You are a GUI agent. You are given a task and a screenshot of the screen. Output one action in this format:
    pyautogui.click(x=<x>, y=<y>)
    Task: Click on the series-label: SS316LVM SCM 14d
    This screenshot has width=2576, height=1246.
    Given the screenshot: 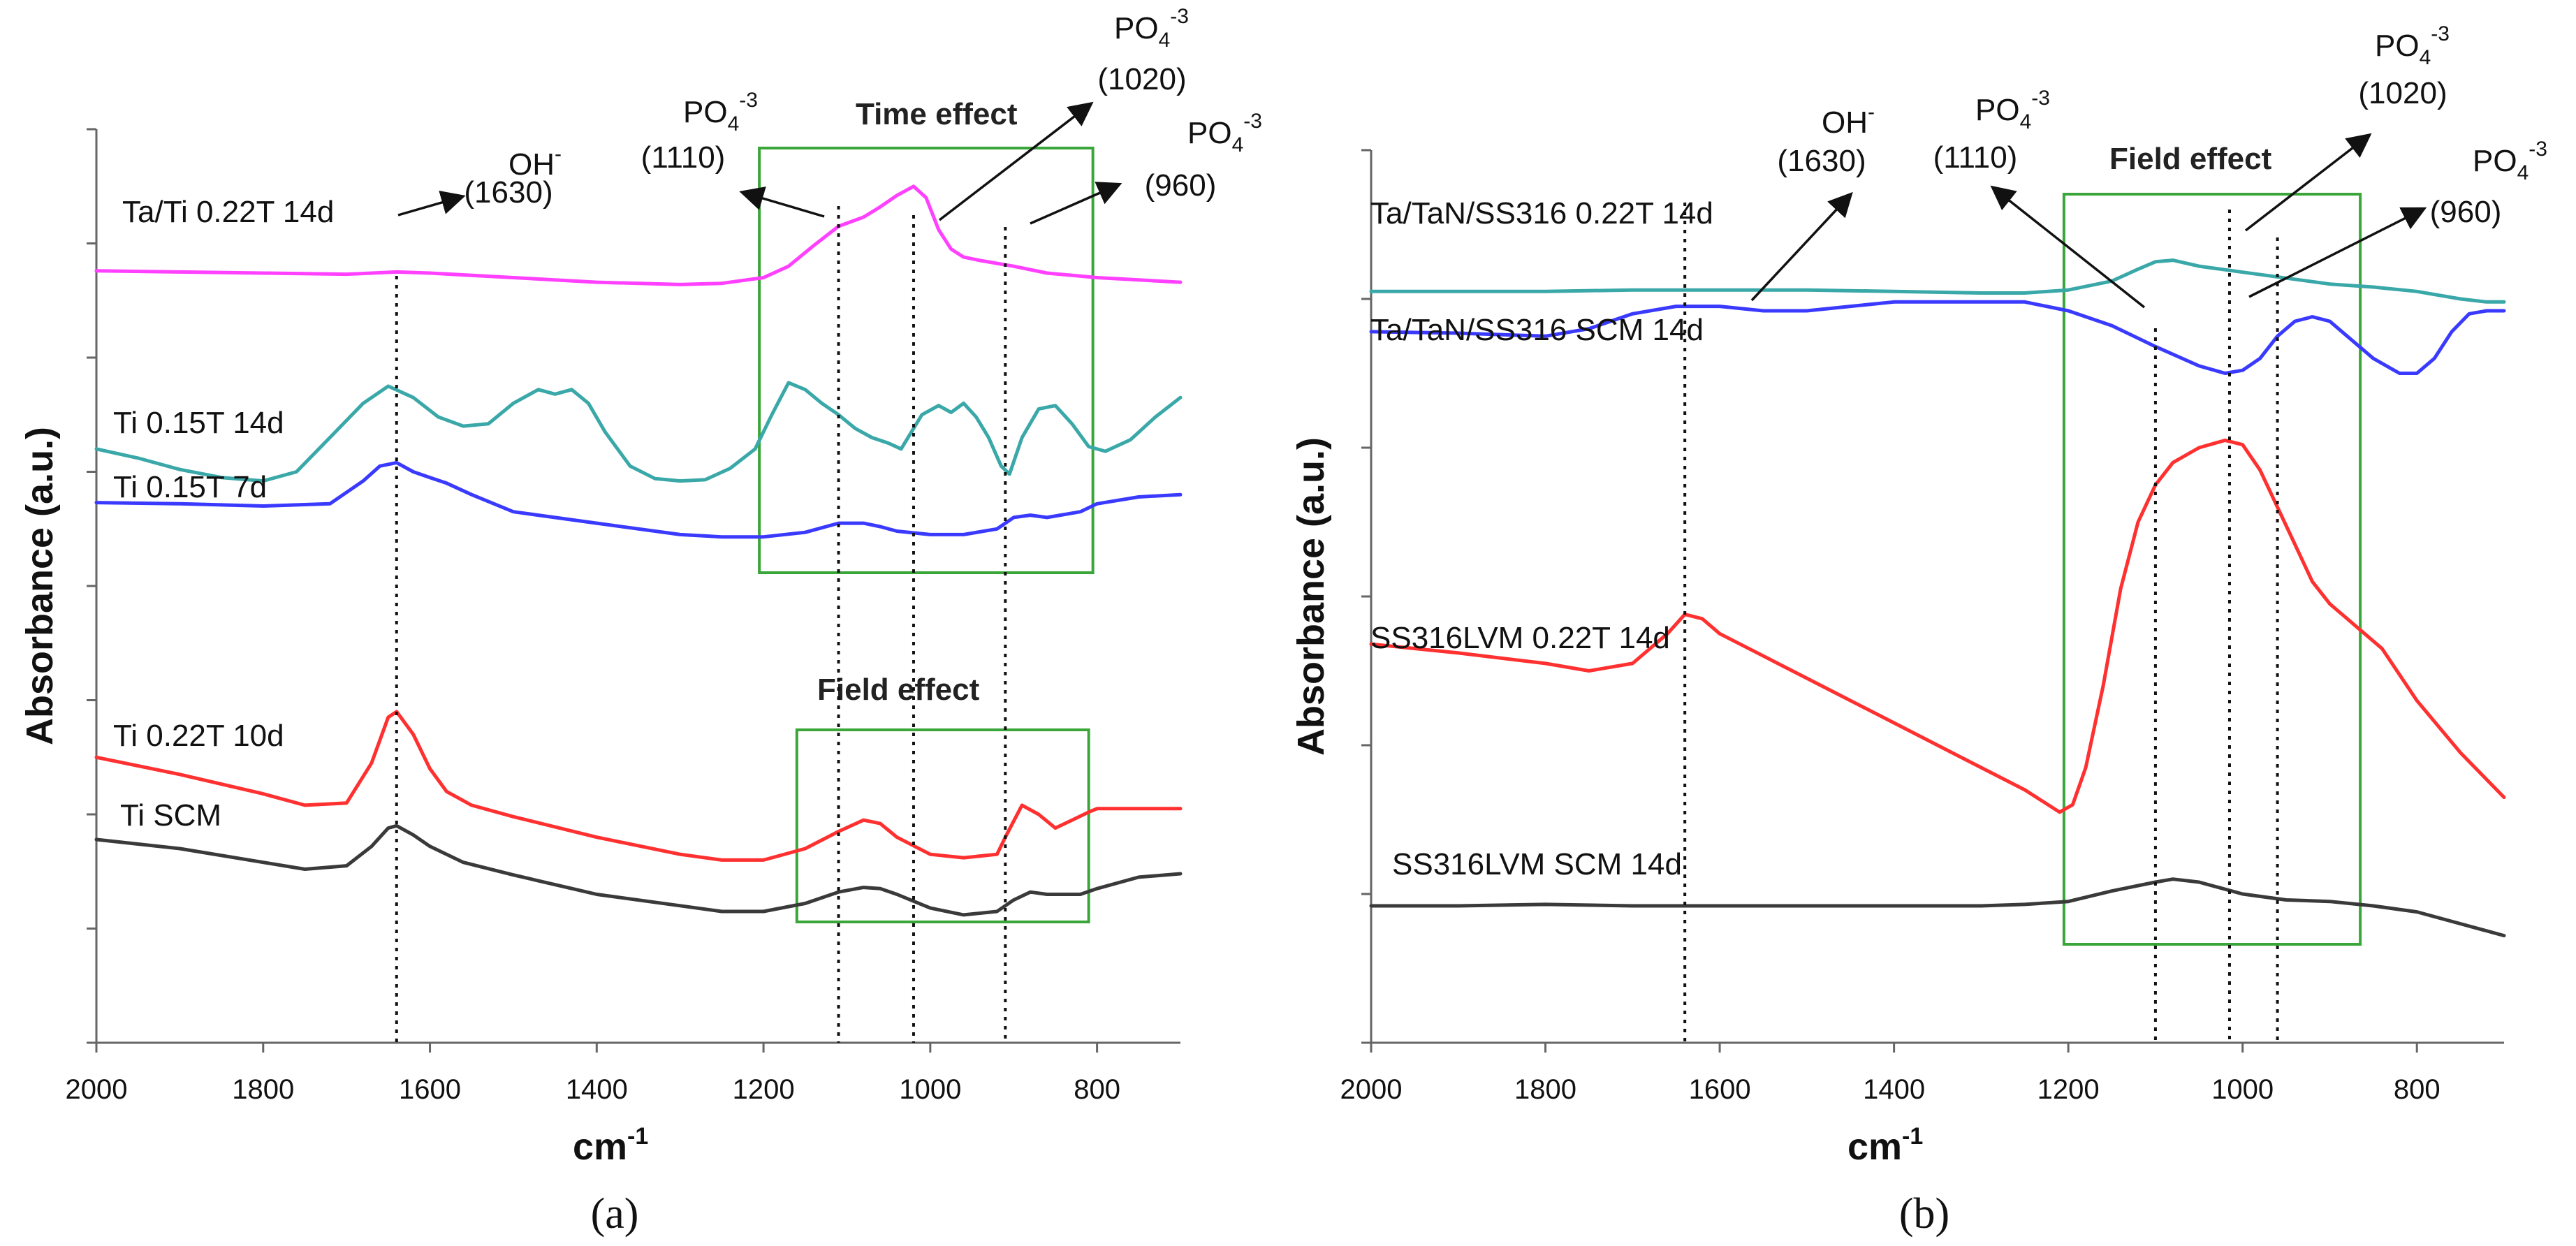 What is the action you would take?
    pyautogui.click(x=1537, y=864)
    